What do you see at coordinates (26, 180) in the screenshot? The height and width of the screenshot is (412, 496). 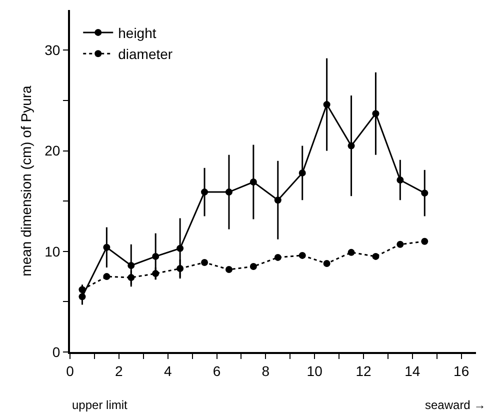 I see `y-axis-title: mean dimension (cm) of Pyura` at bounding box center [26, 180].